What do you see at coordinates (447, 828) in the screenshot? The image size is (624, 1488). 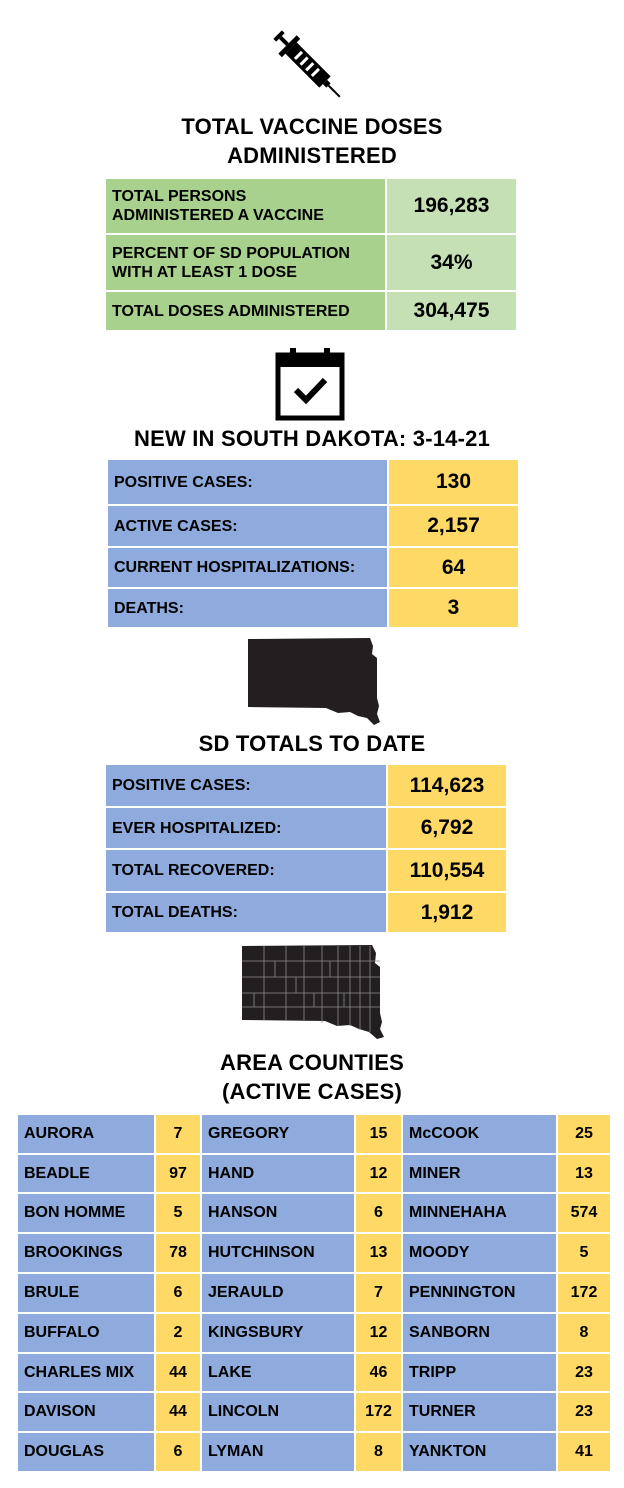 I see `row-value: 6,792` at bounding box center [447, 828].